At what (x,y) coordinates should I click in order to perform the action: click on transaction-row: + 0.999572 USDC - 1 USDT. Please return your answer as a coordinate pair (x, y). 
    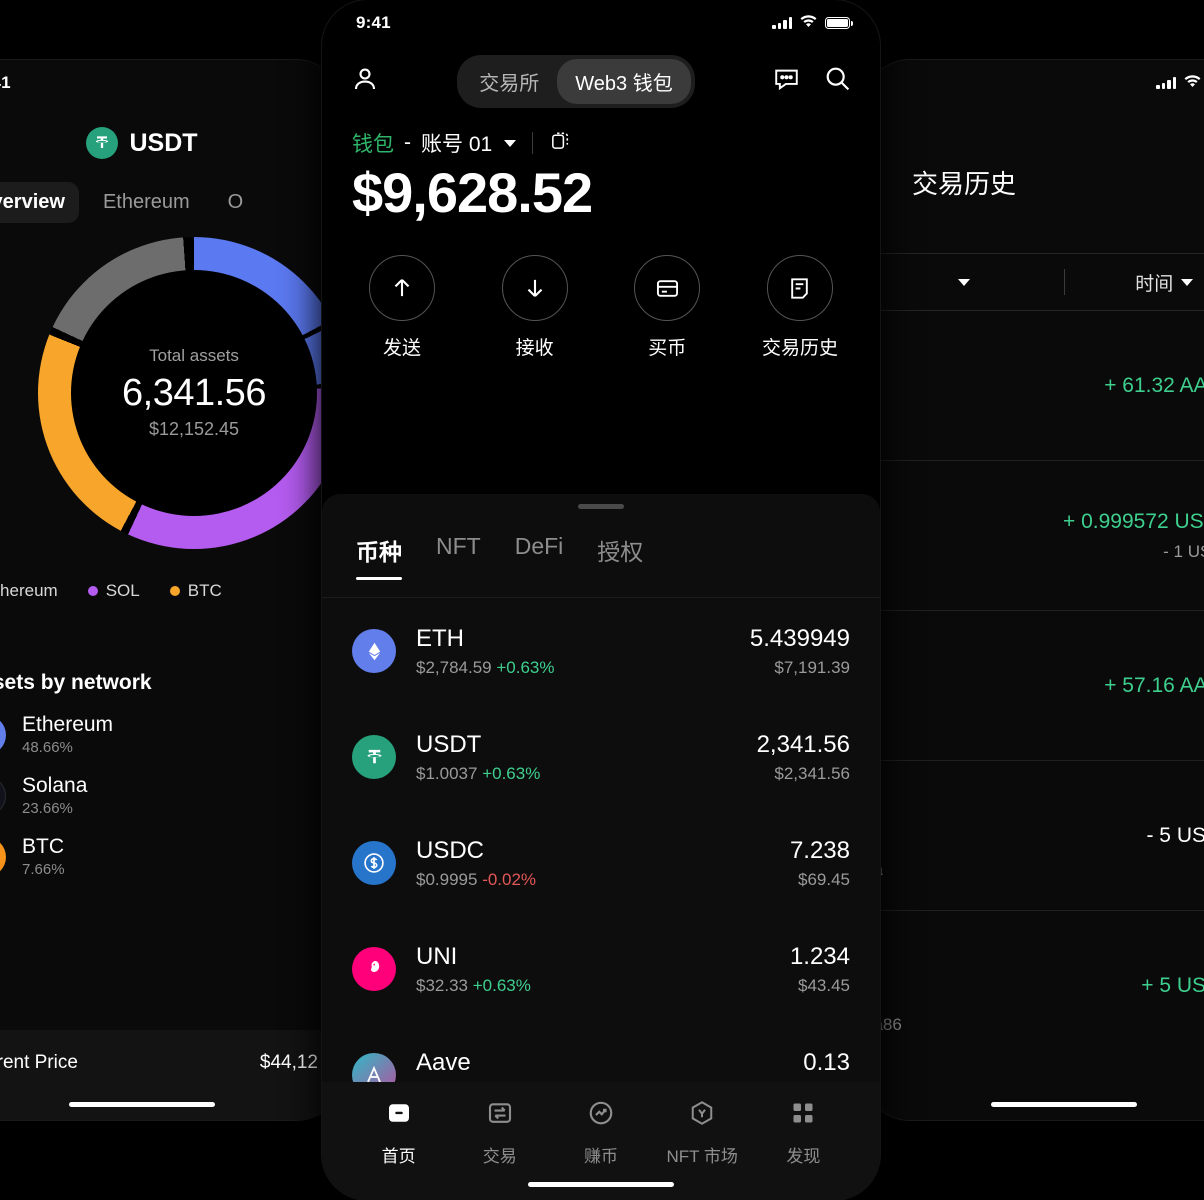
    Looking at the image, I should click on (1034, 536).